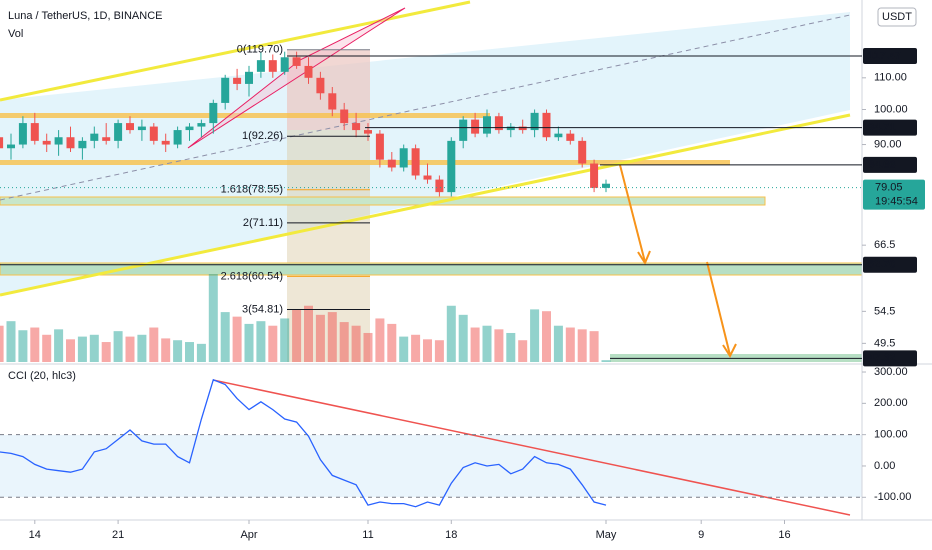 The image size is (932, 550). Describe the element at coordinates (882, 165) in the screenshot. I see `price-tag-label: 84.66` at that location.